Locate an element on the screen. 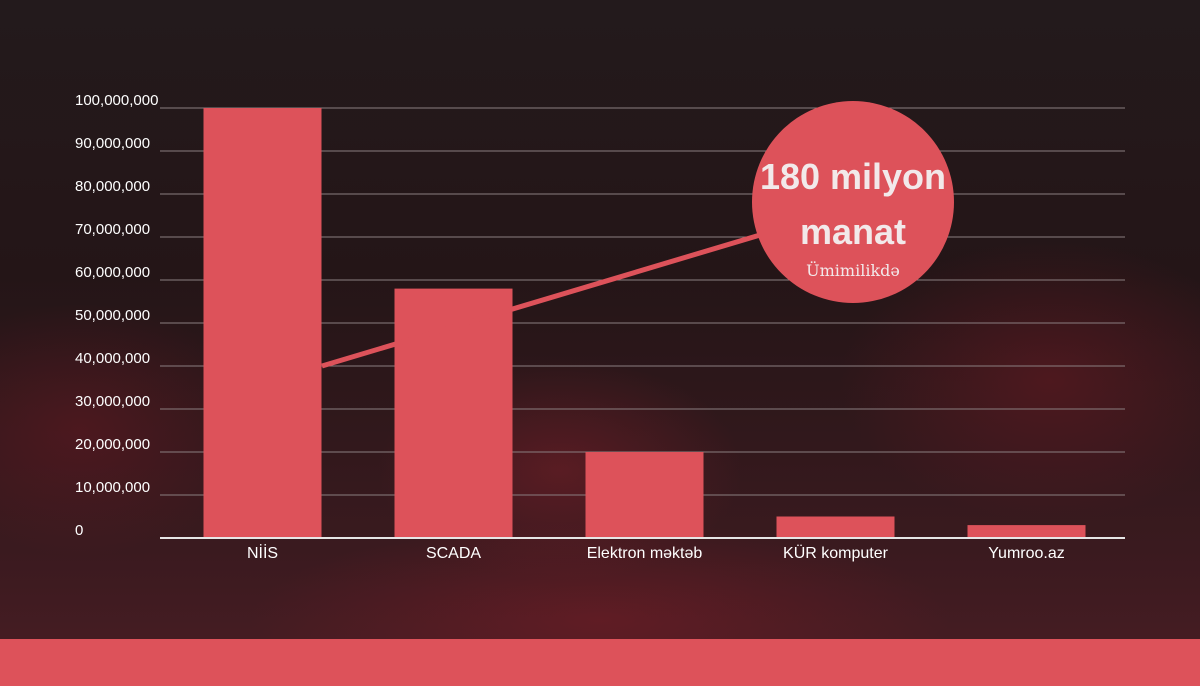 The height and width of the screenshot is (686, 1200). x-tick-label: NİİS is located at coordinates (262, 552).